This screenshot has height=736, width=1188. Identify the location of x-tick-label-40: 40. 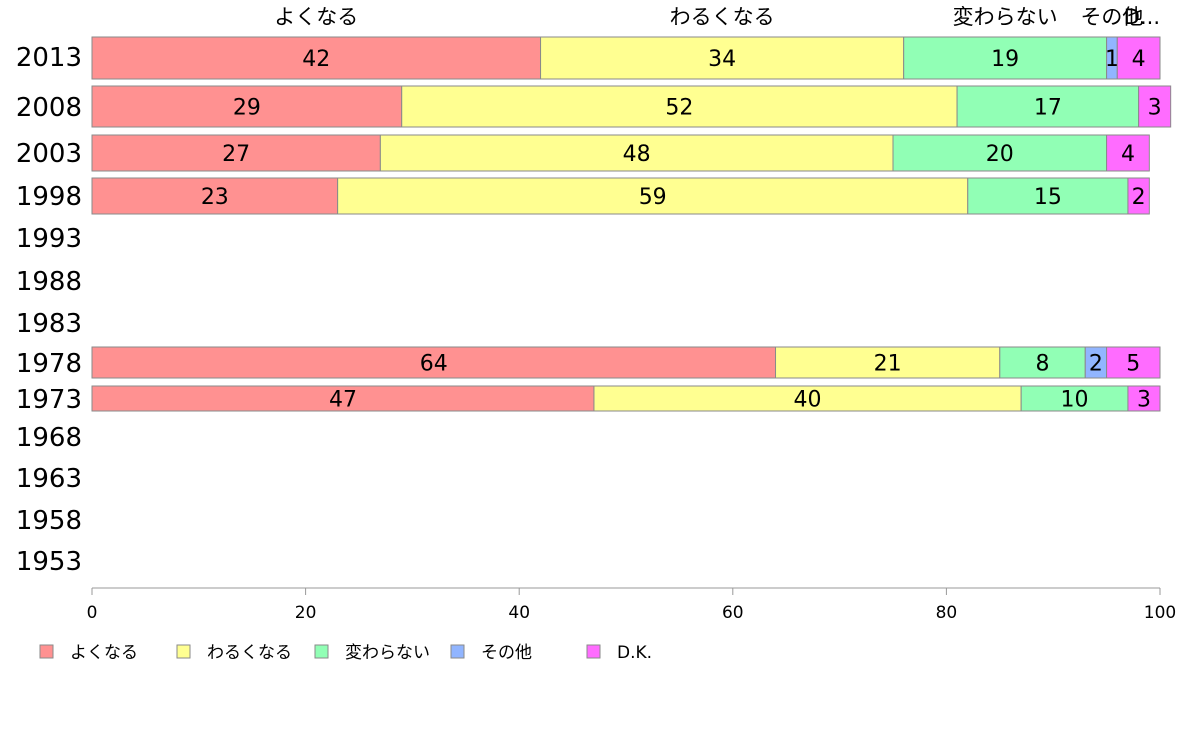
(519, 613).